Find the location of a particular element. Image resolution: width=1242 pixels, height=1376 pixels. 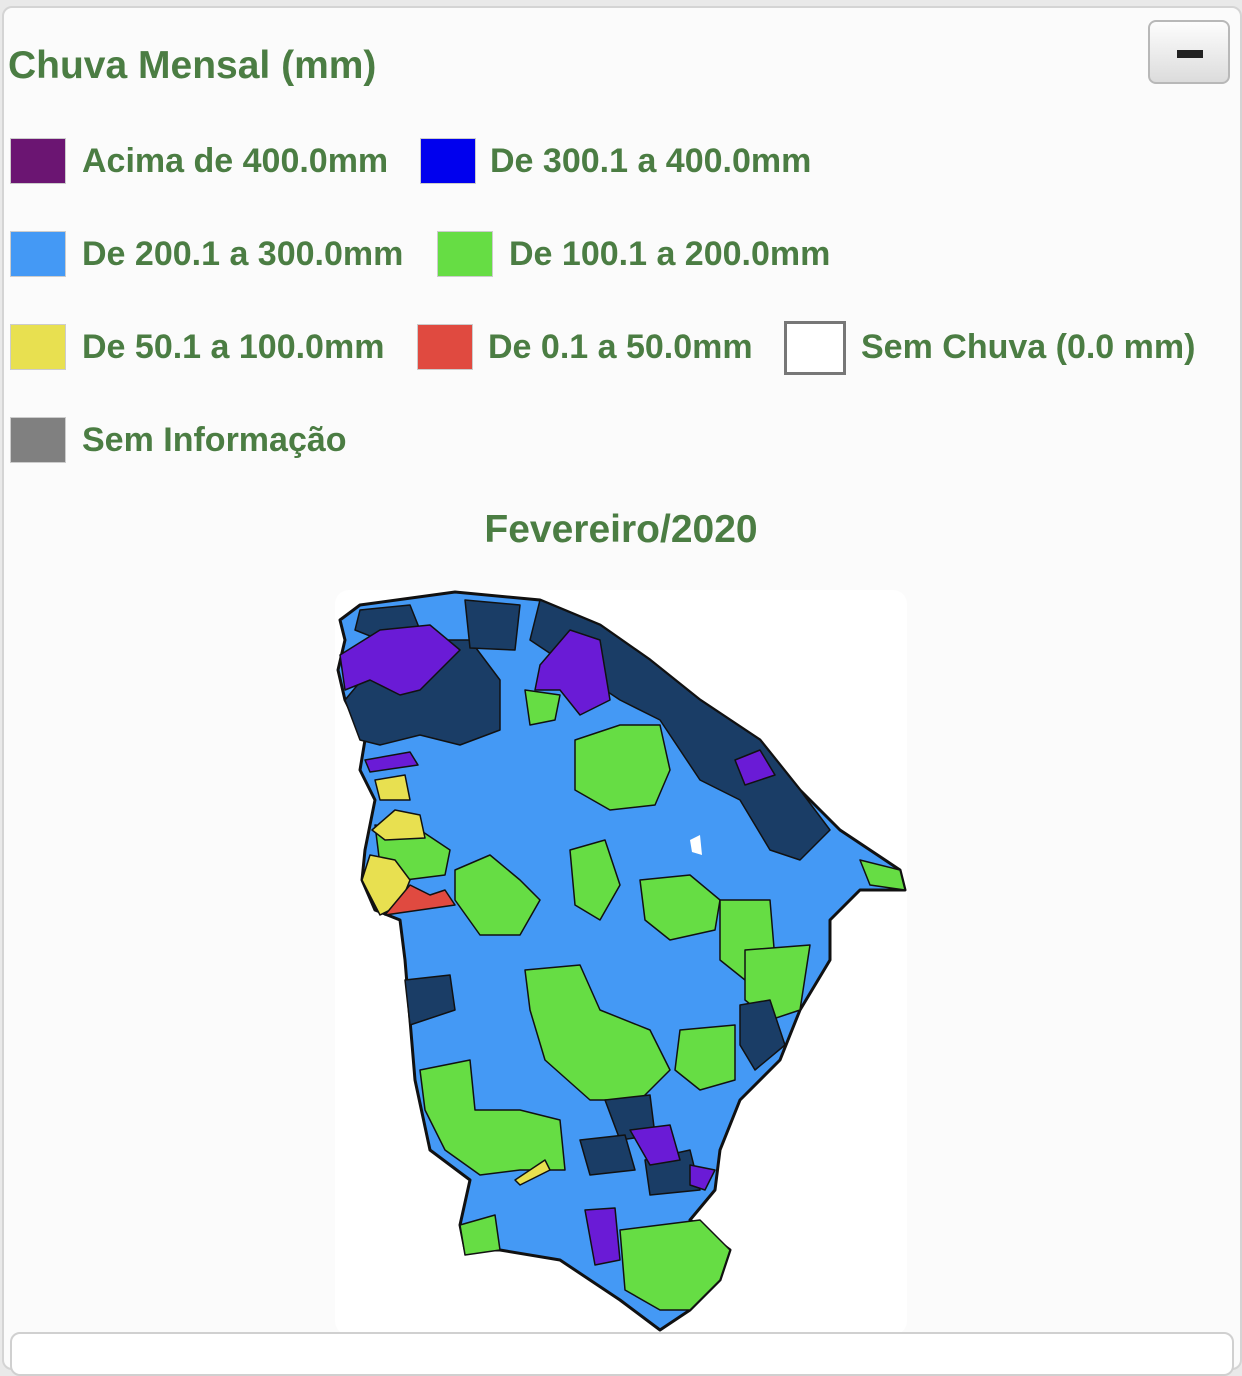

collapse-button is located at coordinates (1189, 52).